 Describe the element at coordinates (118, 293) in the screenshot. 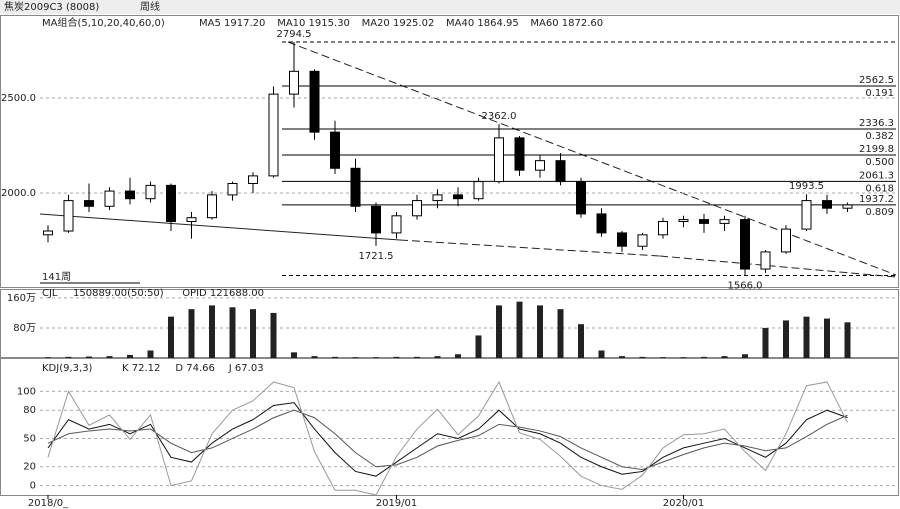

I see `readout: 150889.00(50:50)` at that location.